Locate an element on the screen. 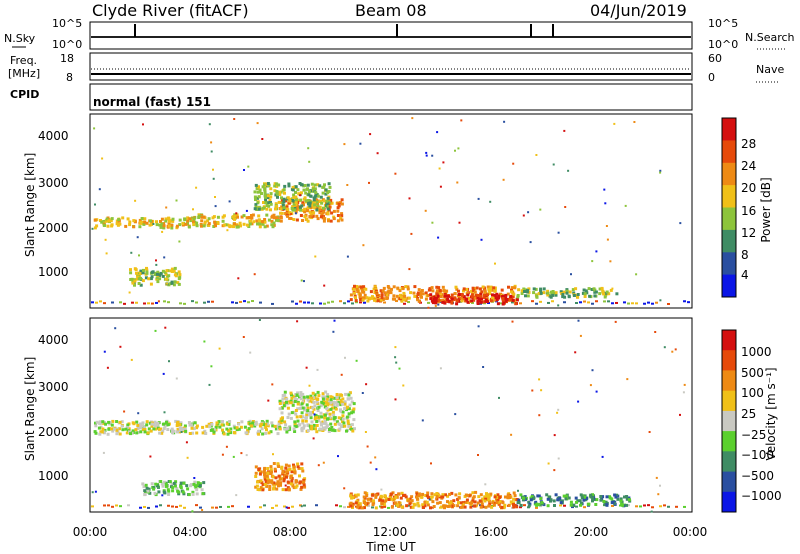 The width and height of the screenshot is (800, 554). velocity-ytick-1000: 1000 is located at coordinates (53, 476).